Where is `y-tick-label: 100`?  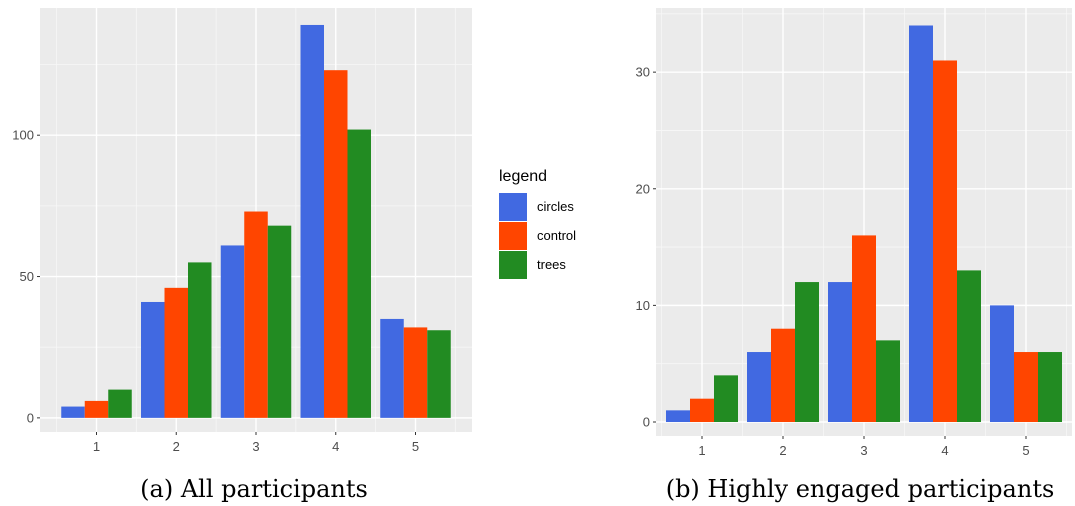 y-tick-label: 100 is located at coordinates (23, 135).